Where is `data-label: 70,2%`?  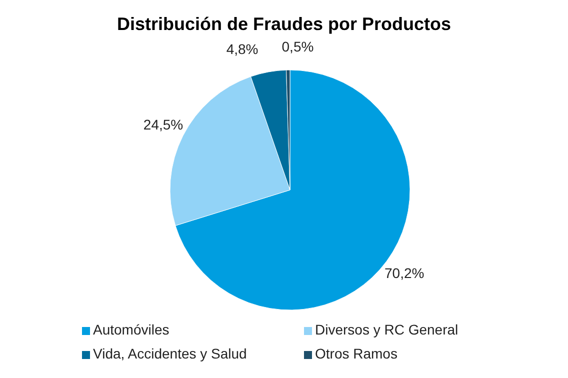 data-label: 70,2% is located at coordinates (404, 272).